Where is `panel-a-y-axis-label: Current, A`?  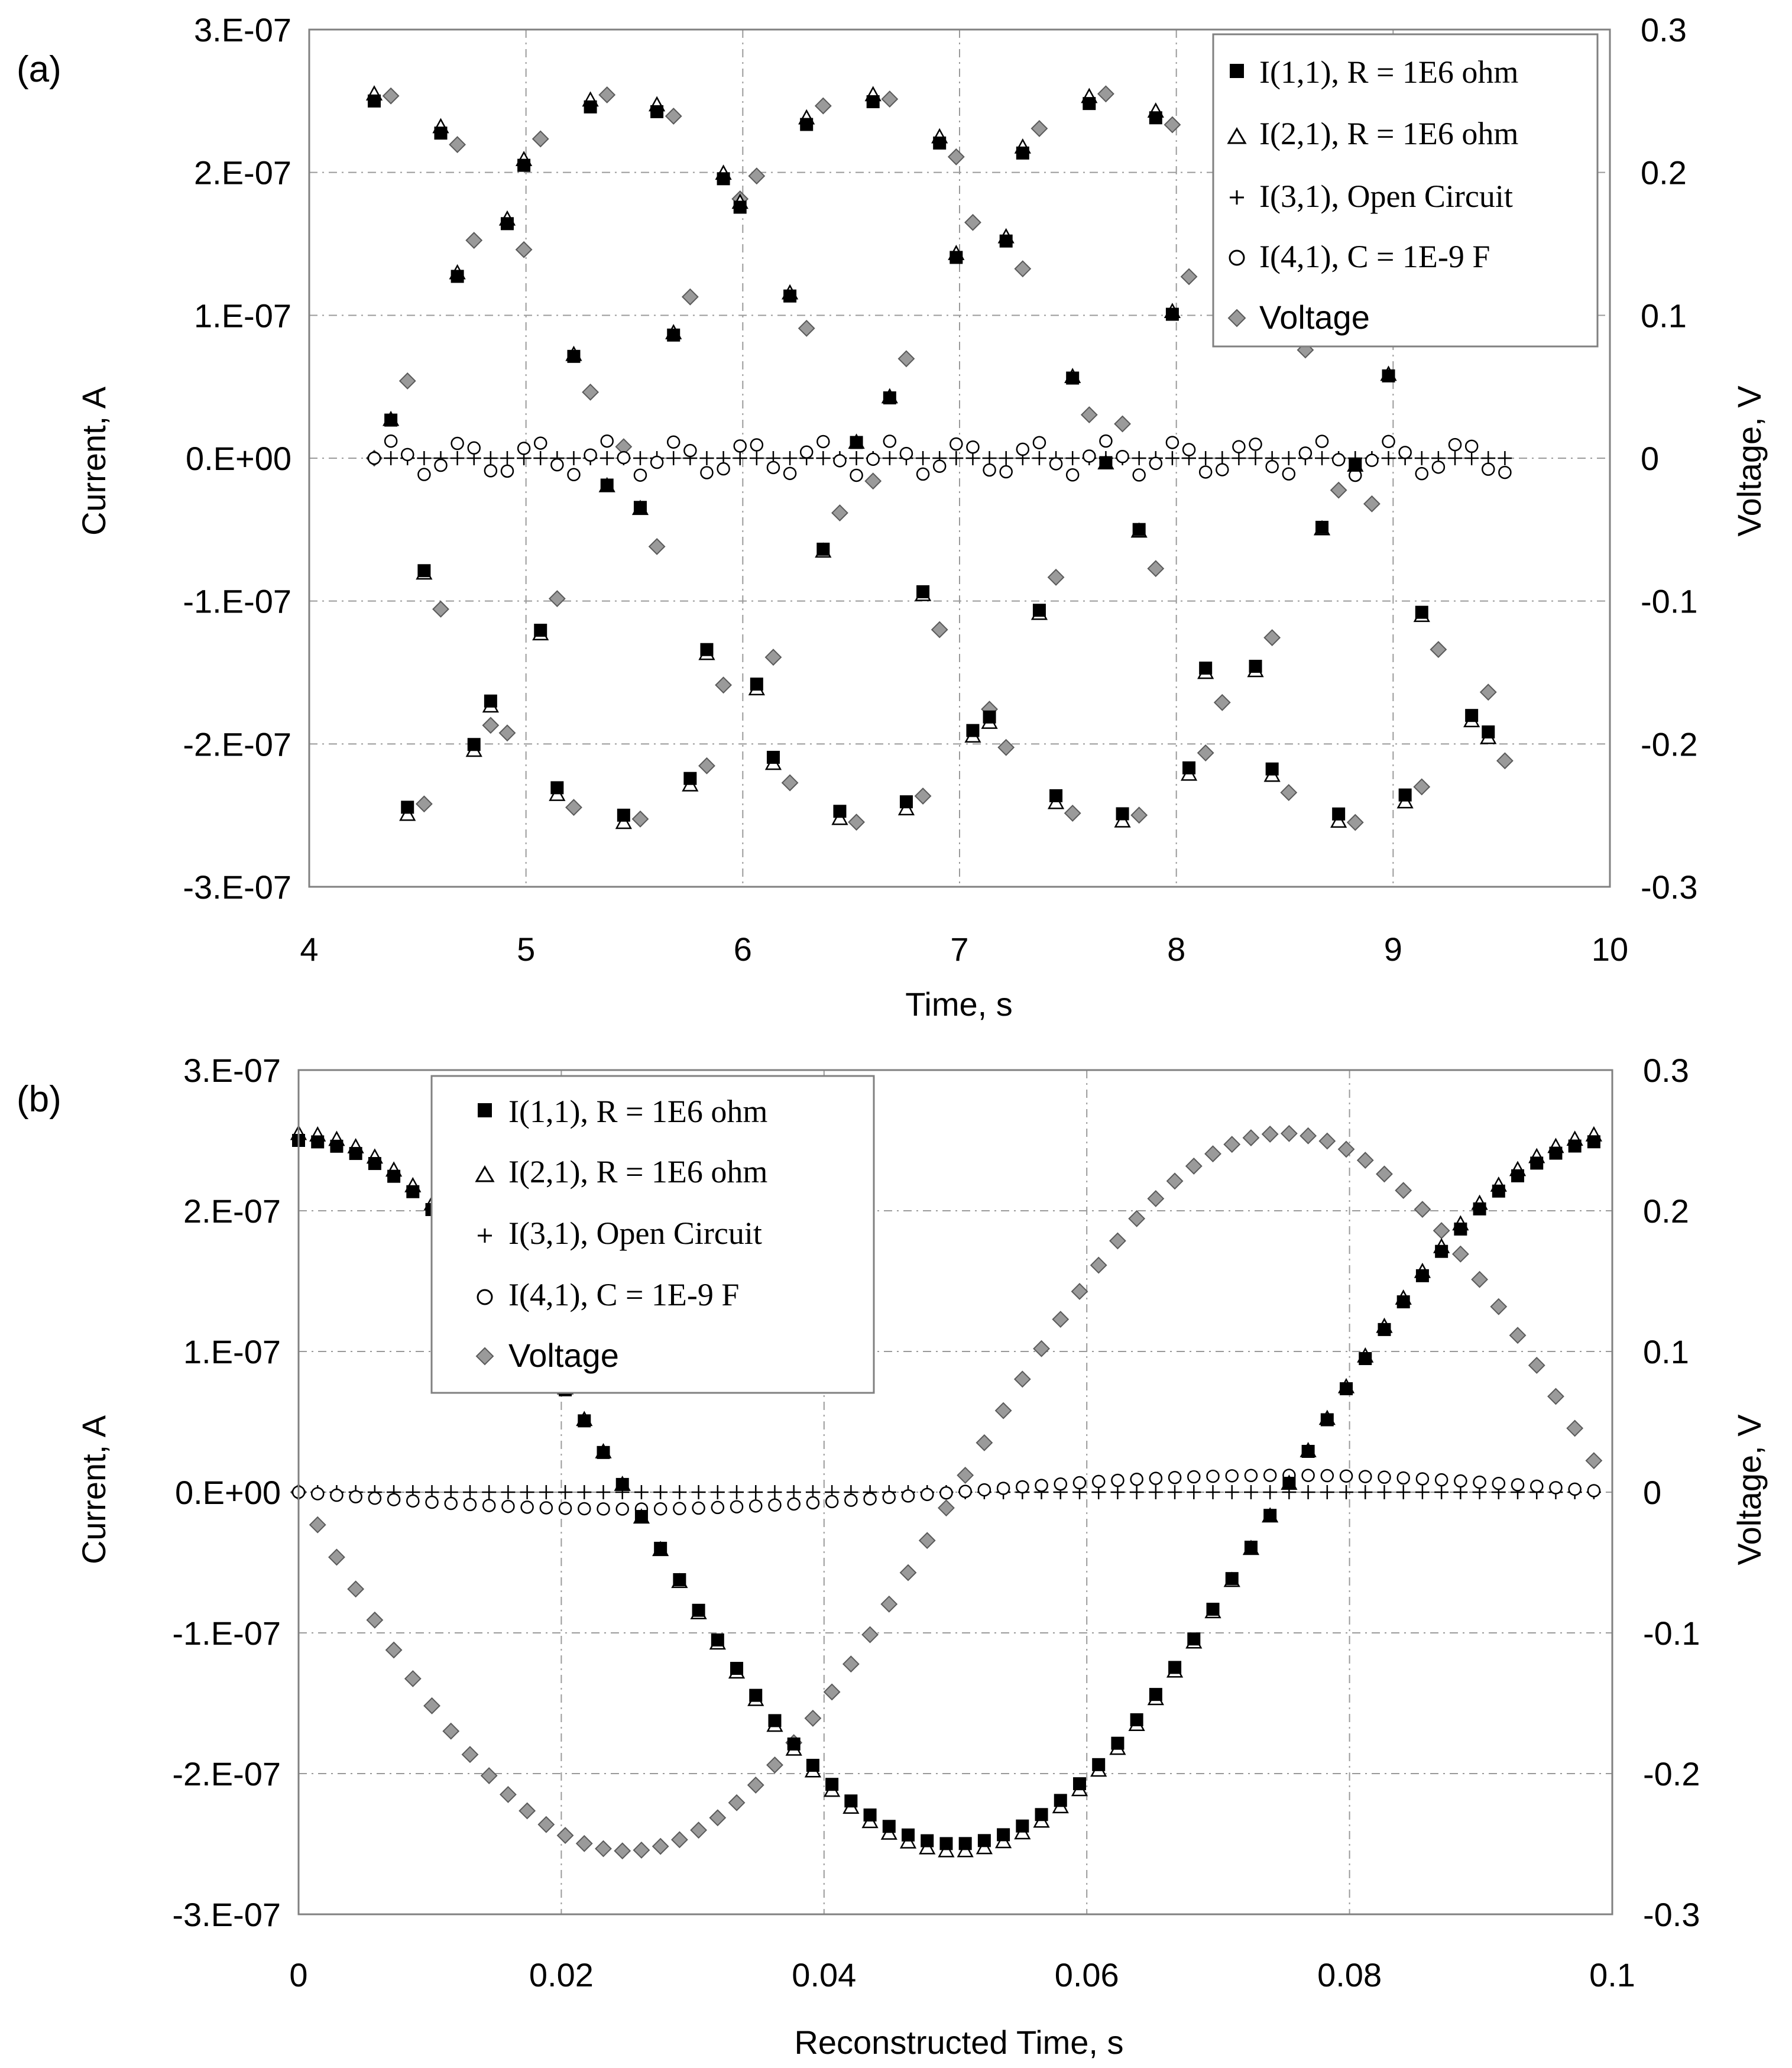 panel-a-y-axis-label: Current, A is located at coordinates (93, 461).